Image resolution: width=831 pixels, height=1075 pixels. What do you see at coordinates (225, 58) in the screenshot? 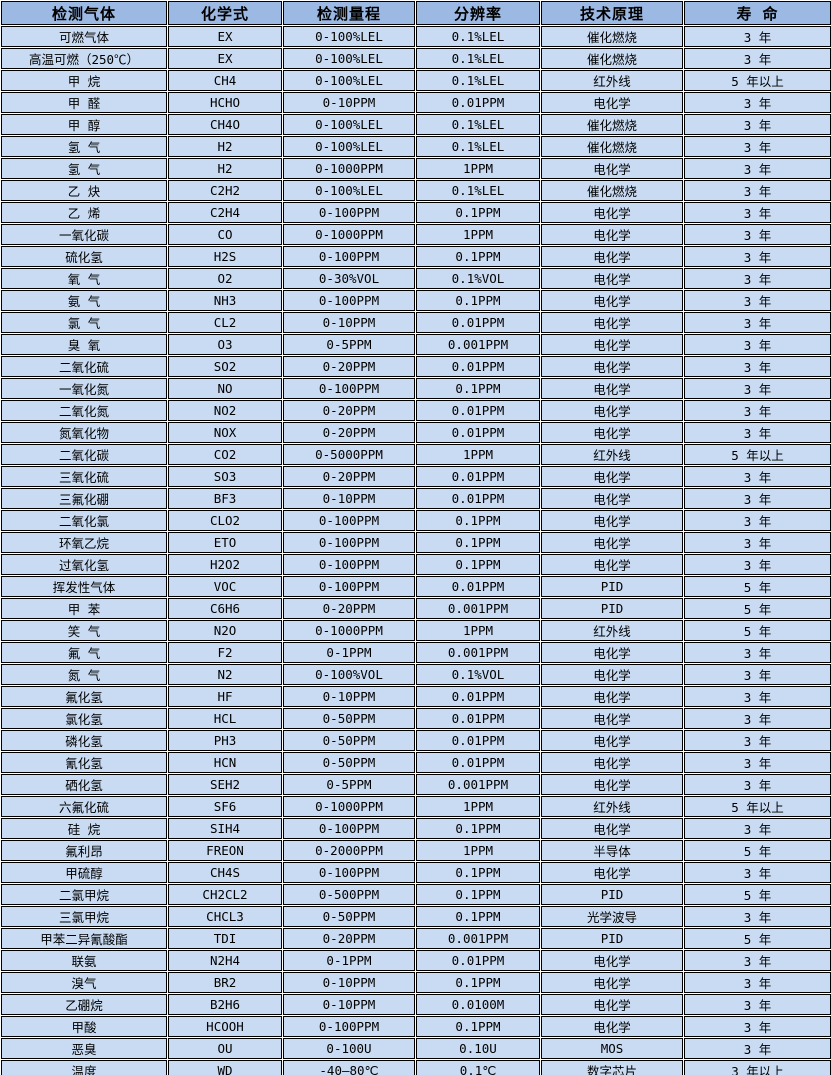
I see `formula-cell: EX` at bounding box center [225, 58].